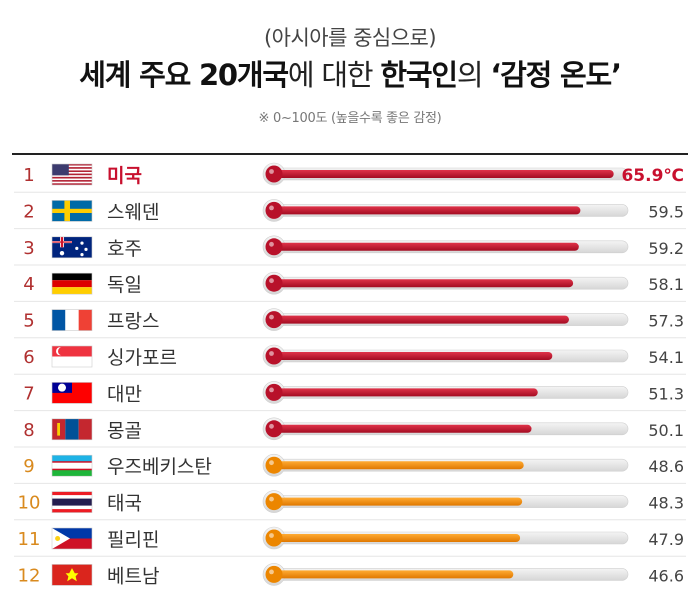  I want to click on singapore-flag, so click(72, 356).